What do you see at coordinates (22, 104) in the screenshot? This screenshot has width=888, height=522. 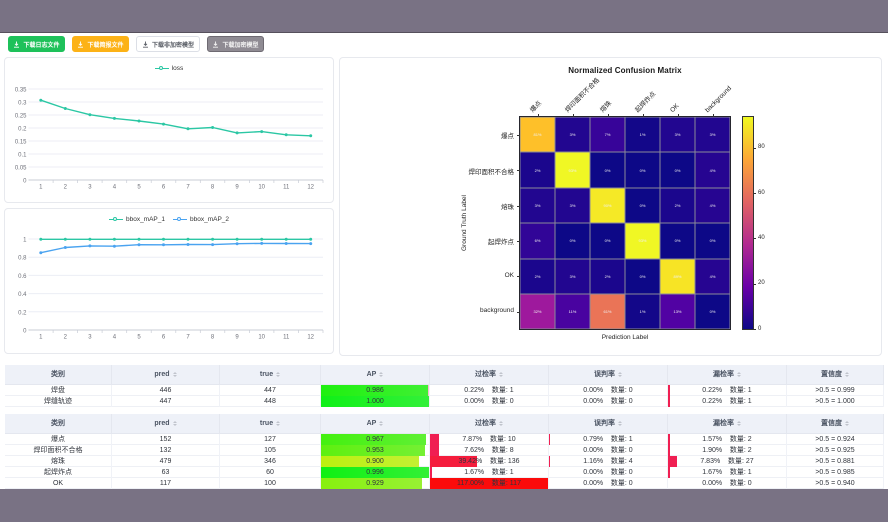 I see `svg-text: 0.3` at bounding box center [22, 104].